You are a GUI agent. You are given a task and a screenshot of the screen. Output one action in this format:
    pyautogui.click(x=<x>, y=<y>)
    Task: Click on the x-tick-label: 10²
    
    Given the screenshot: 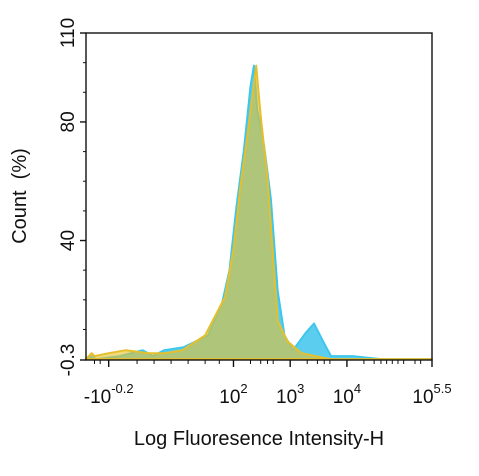 What is the action you would take?
    pyautogui.click(x=233, y=394)
    